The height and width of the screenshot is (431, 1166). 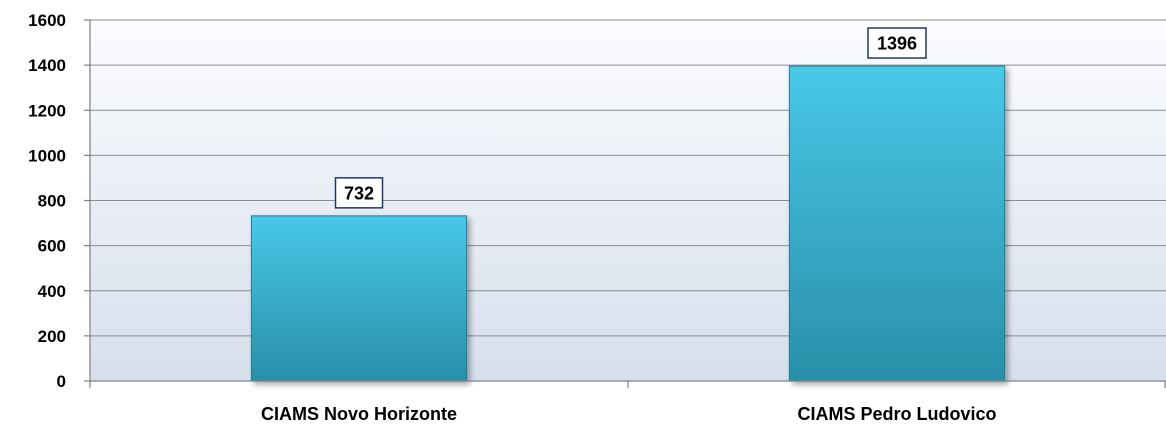 I want to click on y-tick-label: 800, so click(x=52, y=201).